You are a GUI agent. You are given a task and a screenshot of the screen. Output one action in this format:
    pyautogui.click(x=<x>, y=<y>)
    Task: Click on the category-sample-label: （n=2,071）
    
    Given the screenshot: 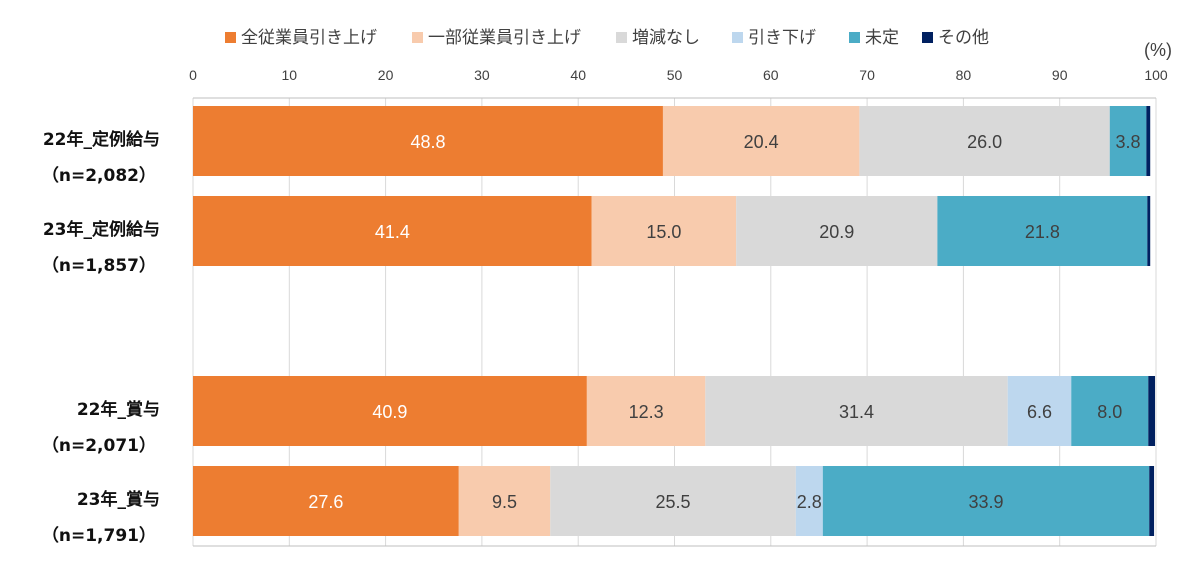 What is the action you would take?
    pyautogui.click(x=99, y=445)
    